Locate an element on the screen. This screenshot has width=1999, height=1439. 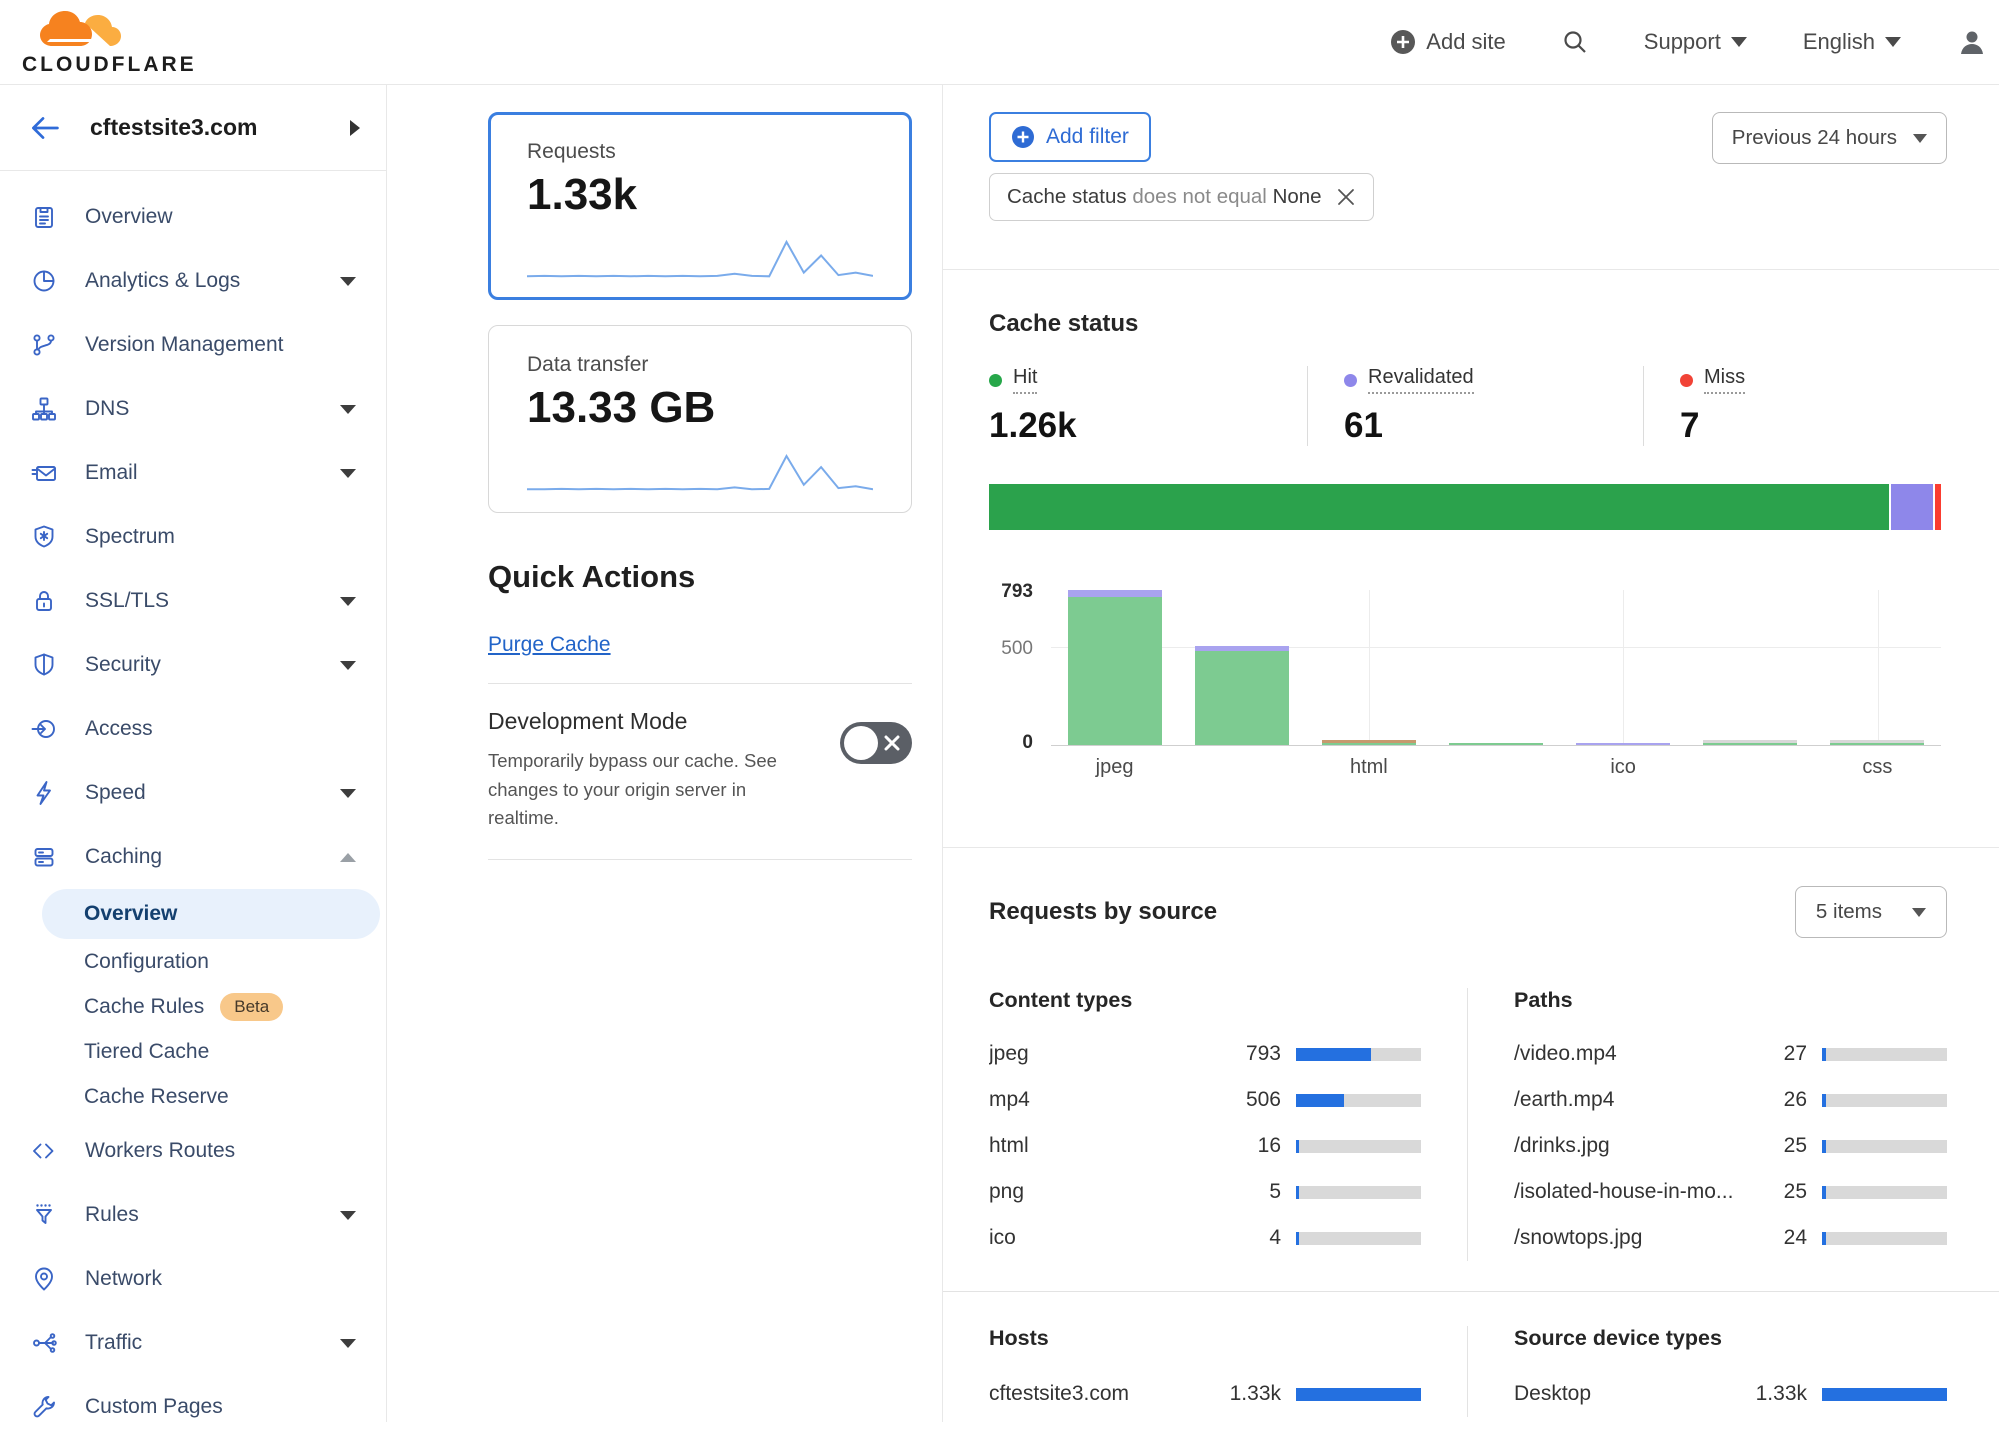
path-row: /isolated-house-in-mo... 25 is located at coordinates (1730, 1192).